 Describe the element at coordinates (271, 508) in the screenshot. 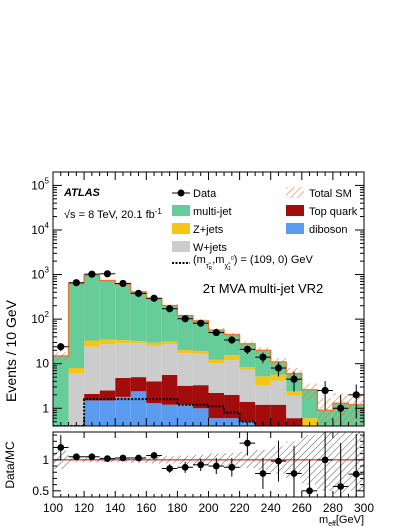

I see `x-tick-label-7: 240` at that location.